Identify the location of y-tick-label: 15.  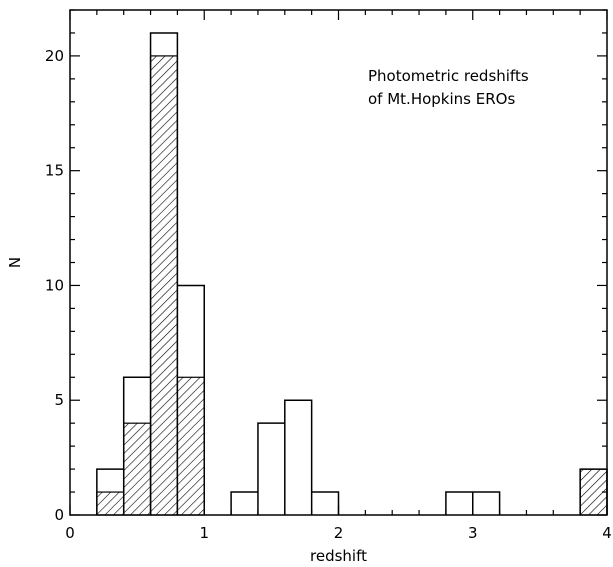
(54, 171).